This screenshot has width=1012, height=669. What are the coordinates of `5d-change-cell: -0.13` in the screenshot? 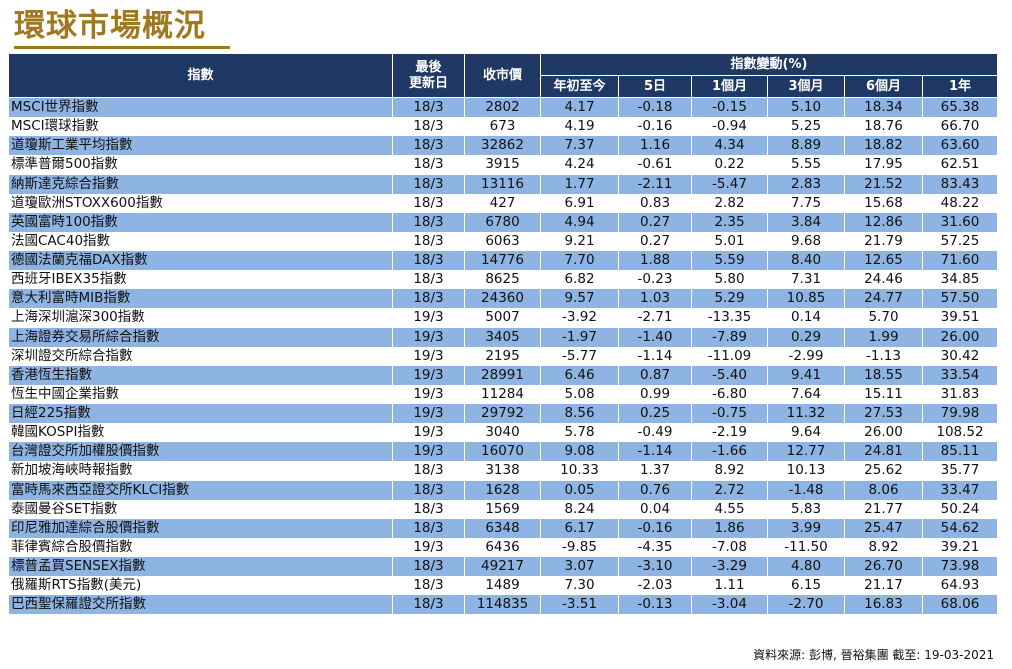 It's located at (655, 605).